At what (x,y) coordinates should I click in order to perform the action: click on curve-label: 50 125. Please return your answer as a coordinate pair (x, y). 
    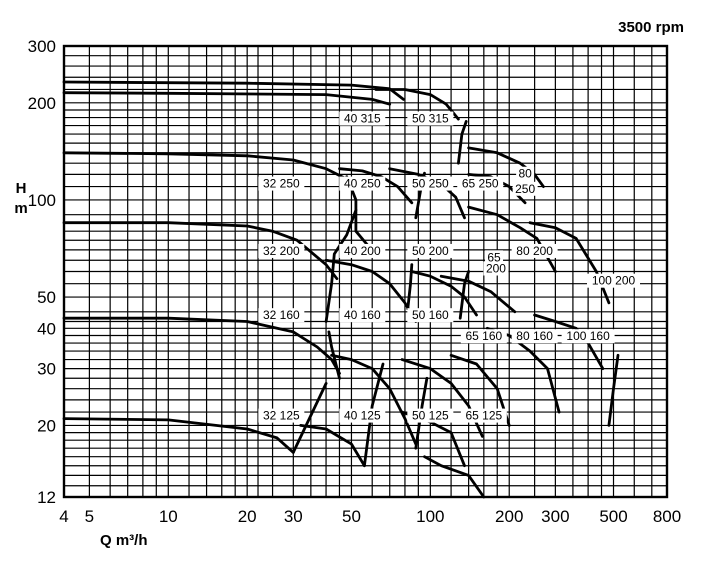
    Looking at the image, I should click on (430, 416).